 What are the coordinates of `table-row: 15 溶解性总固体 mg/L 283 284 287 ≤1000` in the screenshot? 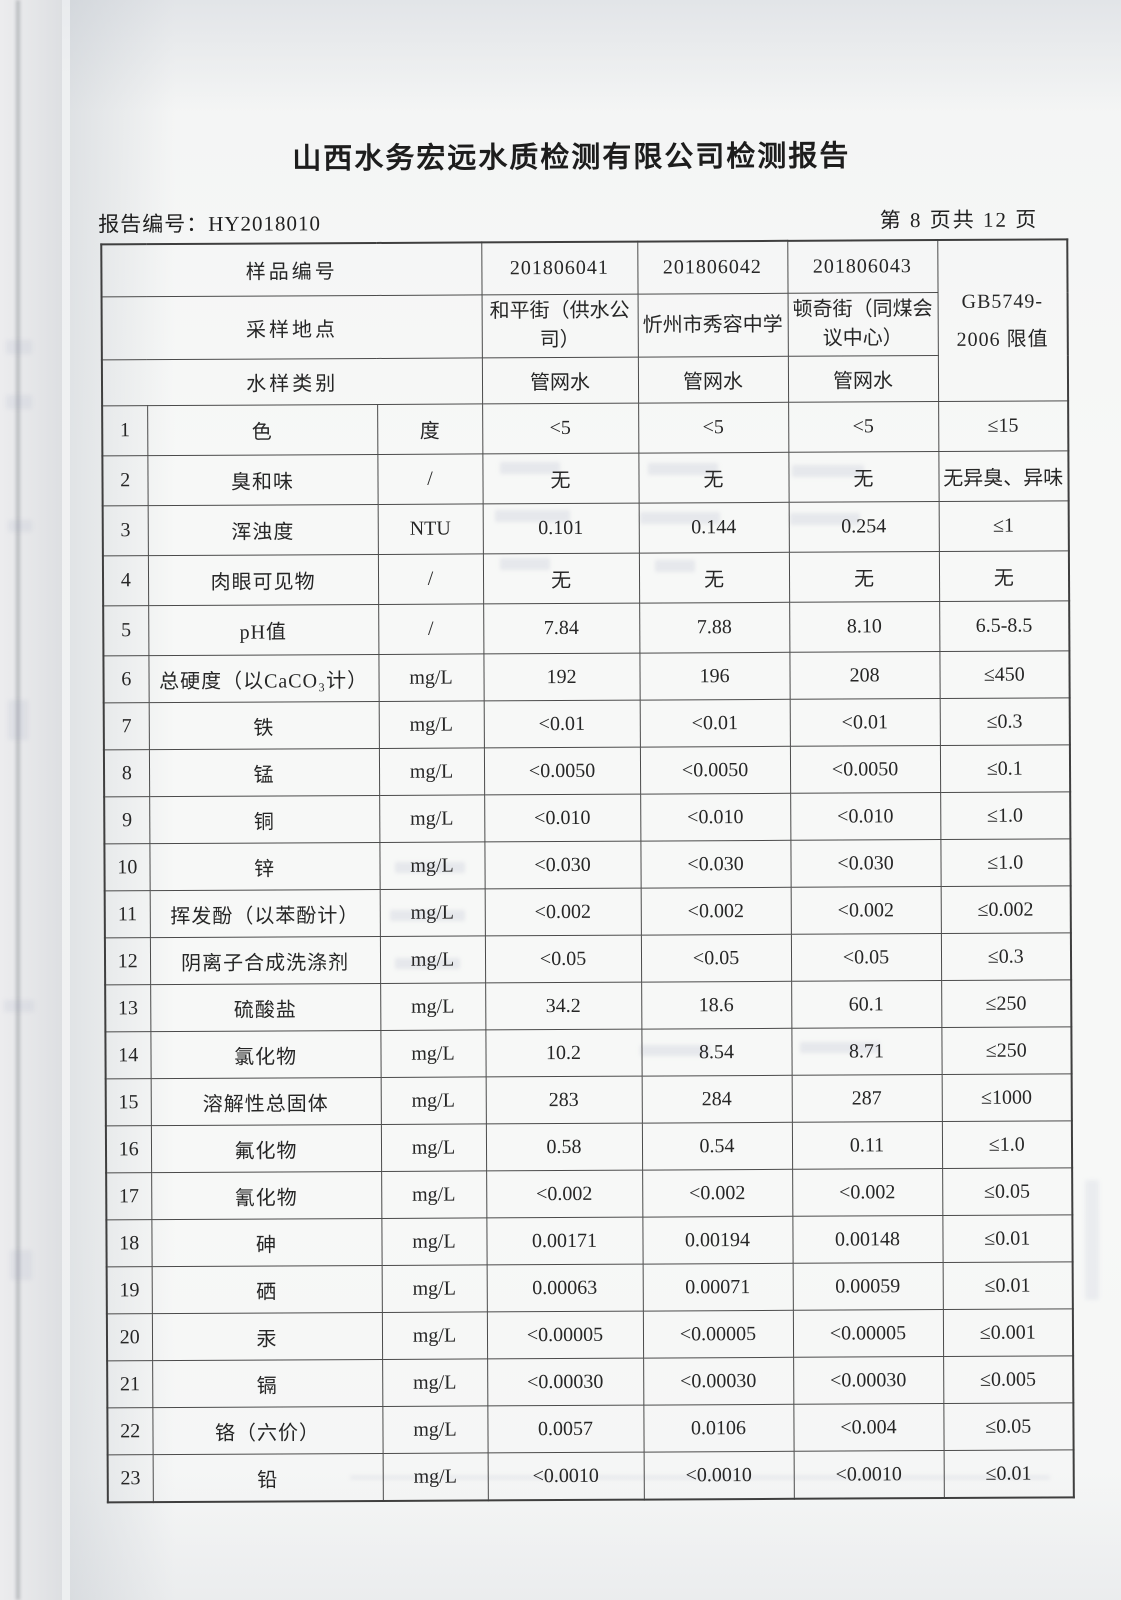 It's located at (588, 1099).